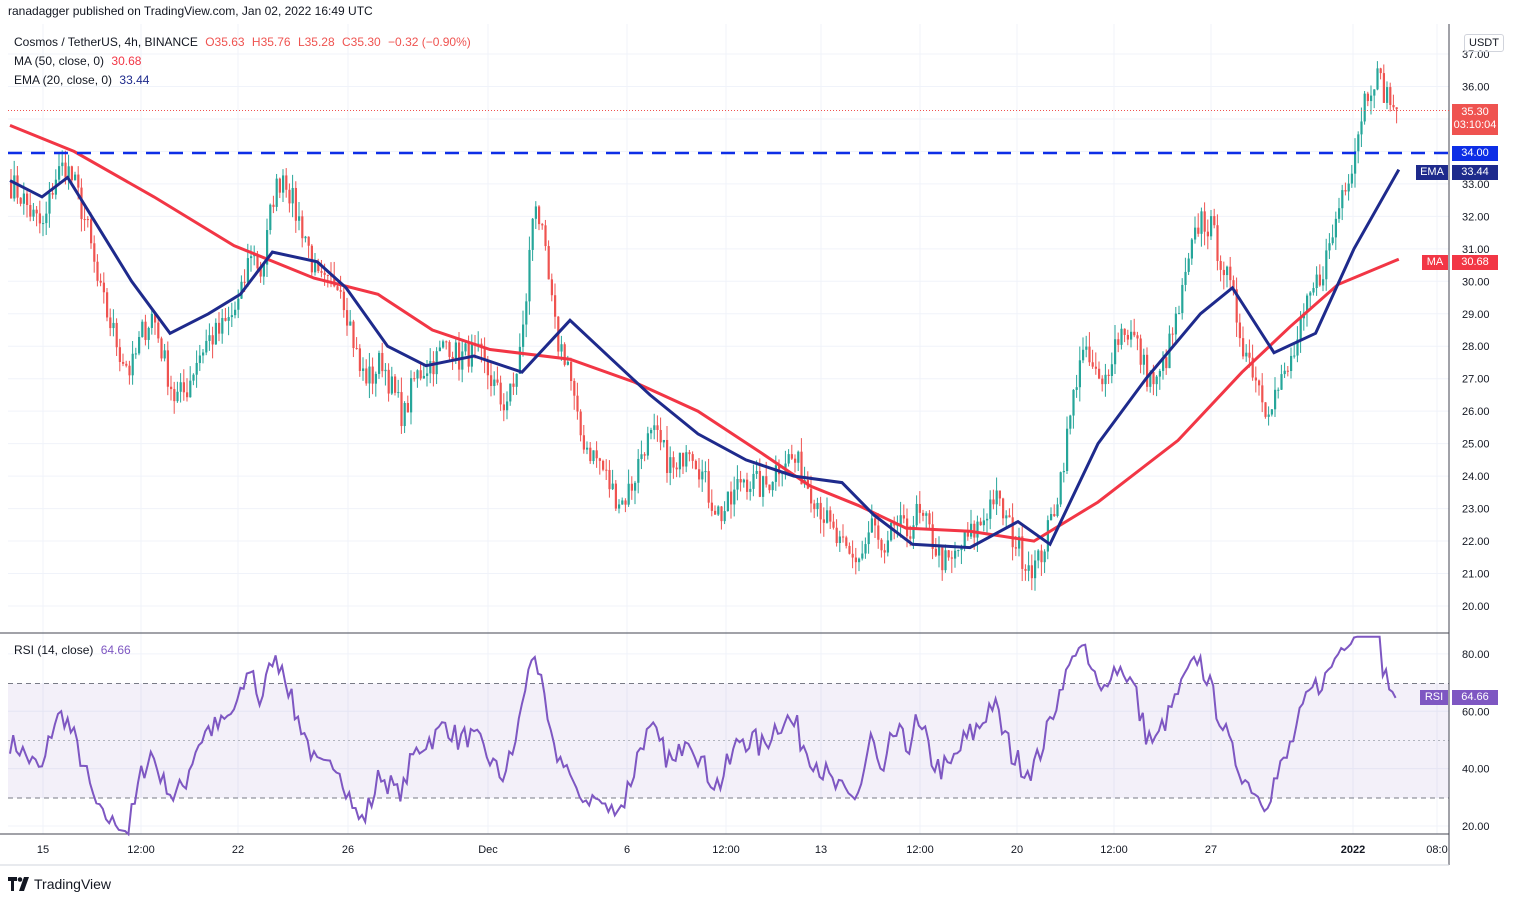 The image size is (1526, 901). I want to click on tradingview-logo-icon, so click(18, 884).